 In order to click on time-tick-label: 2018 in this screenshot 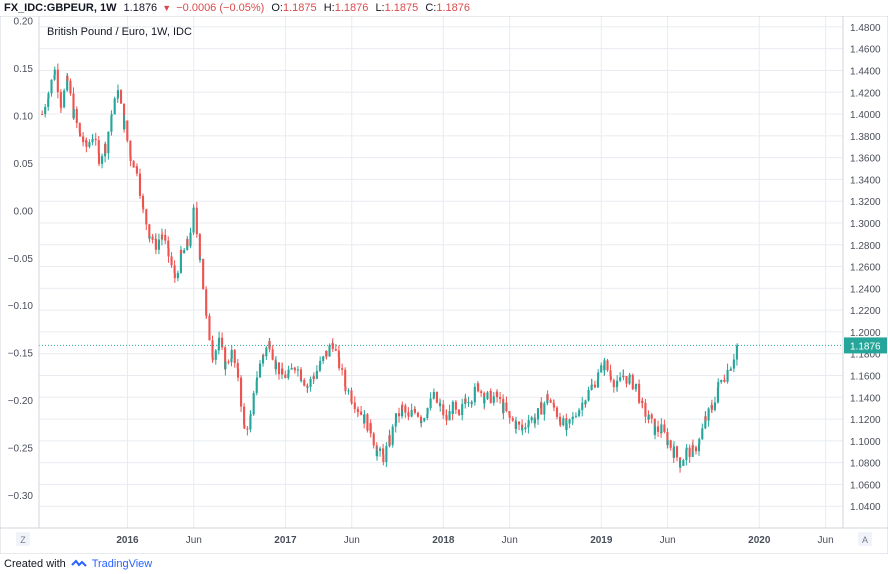, I will do `click(443, 540)`.